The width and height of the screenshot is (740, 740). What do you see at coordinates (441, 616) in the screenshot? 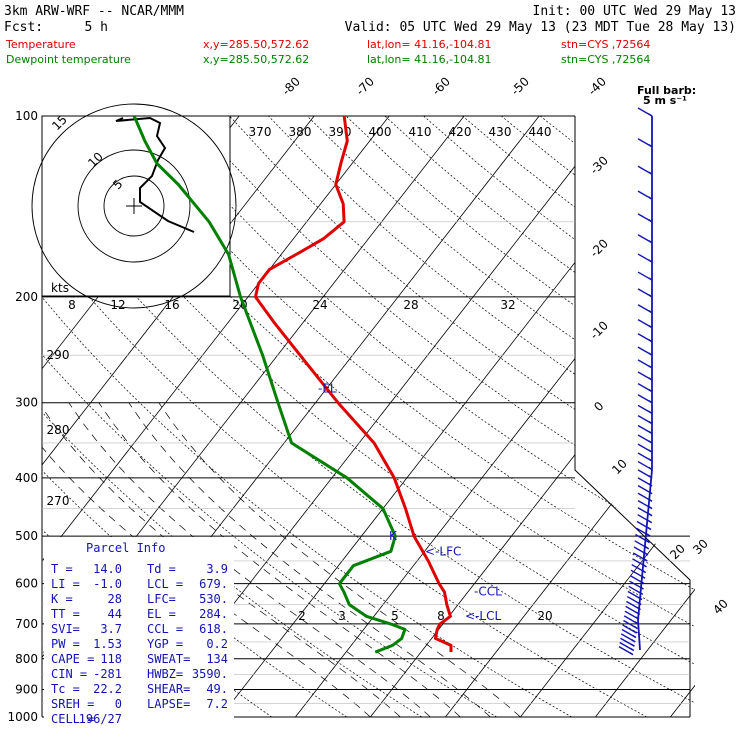
I see `mixing-ratio-label: 8` at bounding box center [441, 616].